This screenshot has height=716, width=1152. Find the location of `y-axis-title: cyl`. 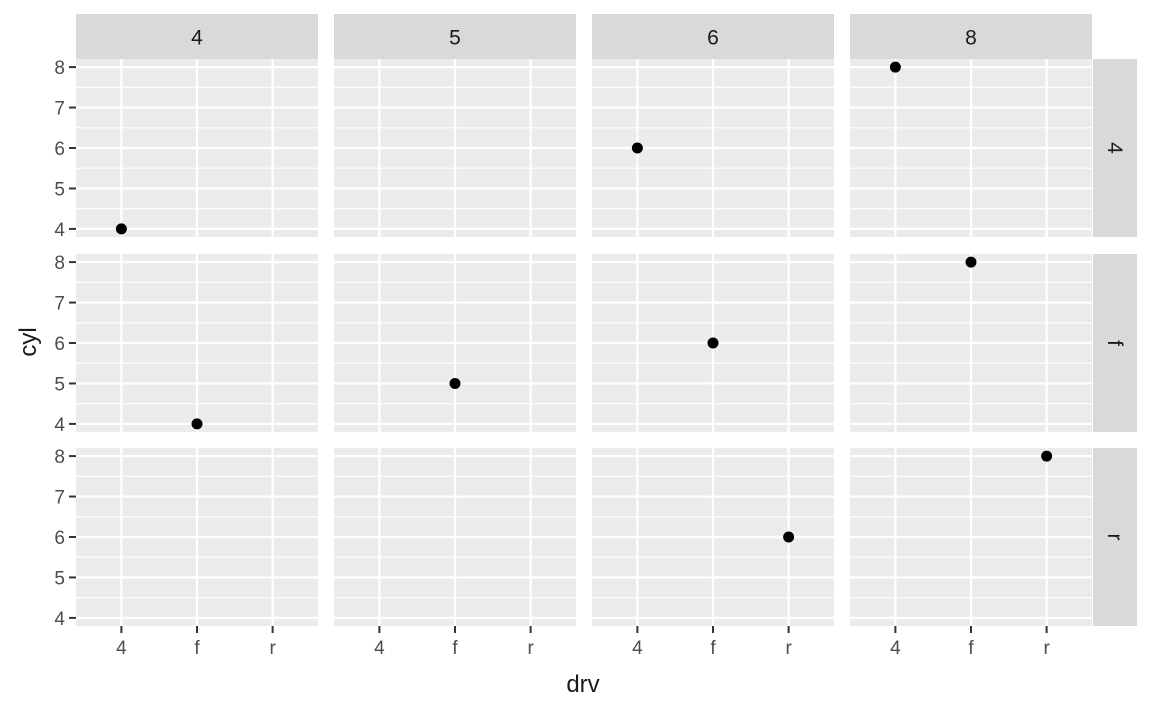

y-axis-title: cyl is located at coordinates (28, 341).